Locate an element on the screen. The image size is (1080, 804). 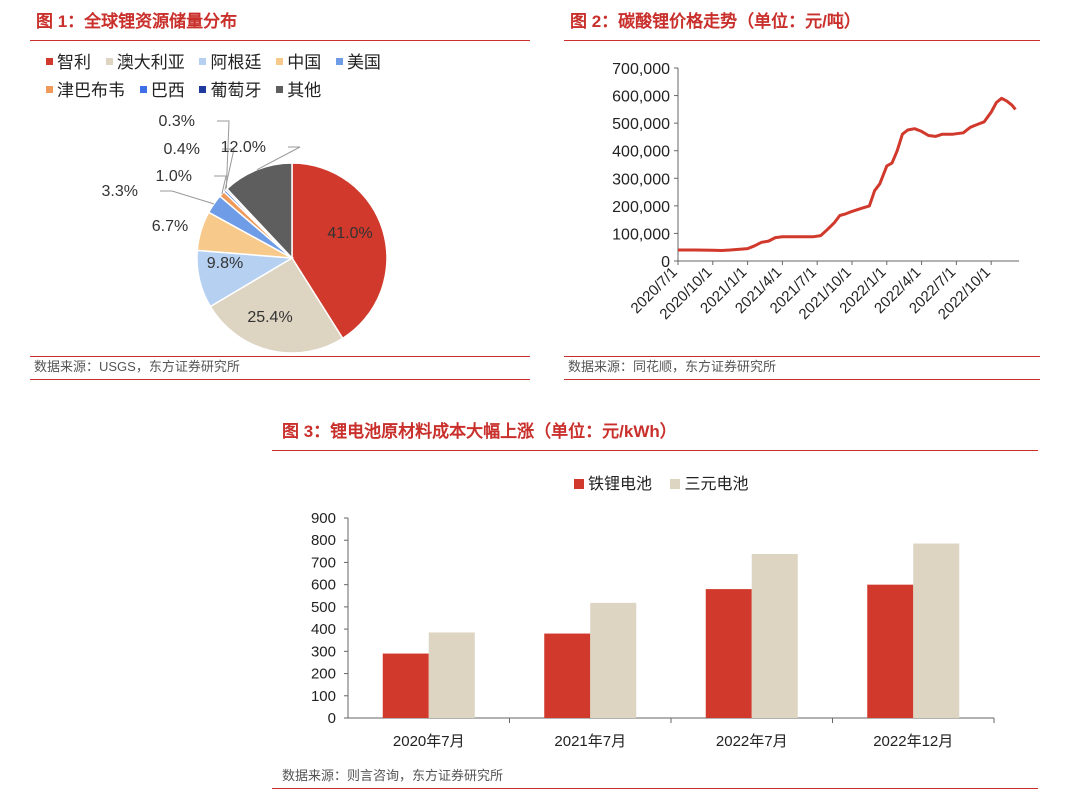
pie-chart: 41.0% 25.4% 9.8% 6.7% 3.3% 1.0% 0.4% 0.3% 12.0% is located at coordinates (245, 233).